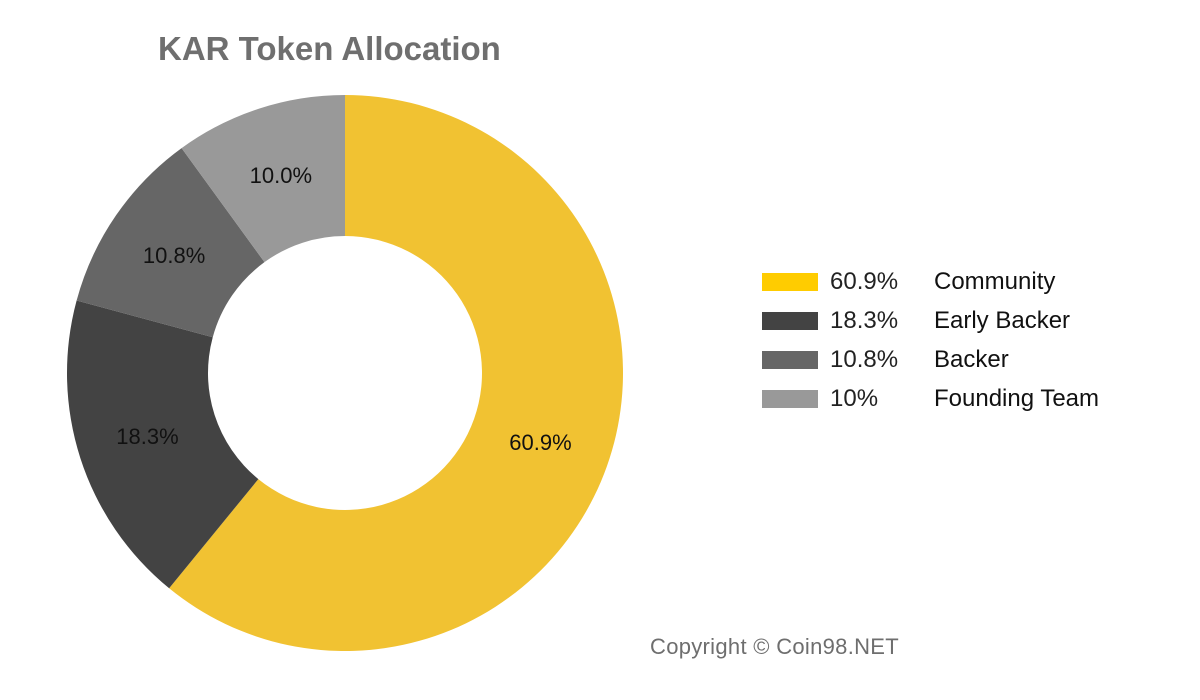 The image size is (1200, 700). What do you see at coordinates (930, 359) in the screenshot?
I see `legend-item: 10.8% Backer` at bounding box center [930, 359].